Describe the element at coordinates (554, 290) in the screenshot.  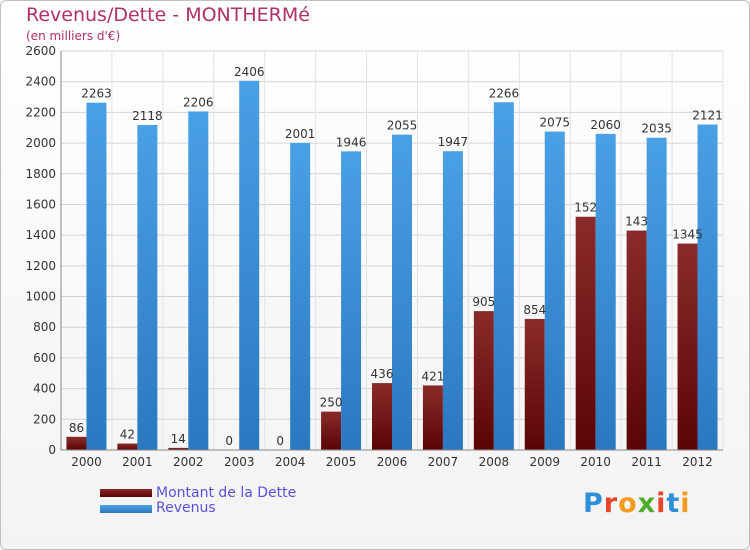
I see `bar-revenus-2009` at that location.